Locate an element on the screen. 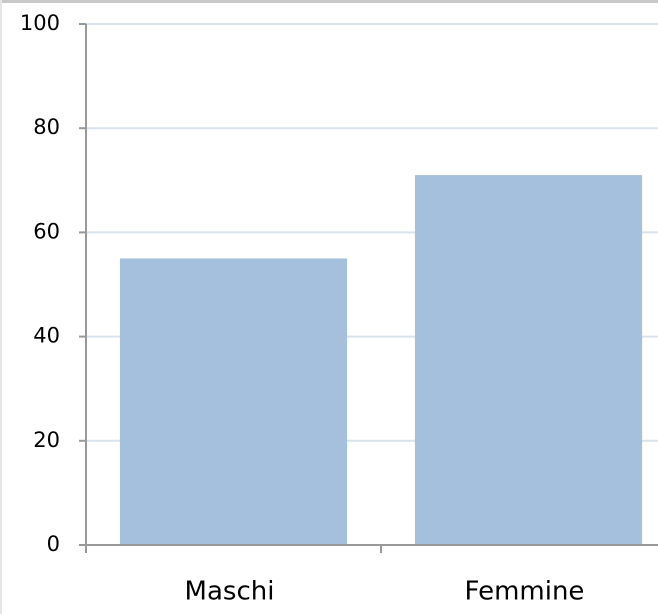 Image resolution: width=658 pixels, height=614 pixels. left-border is located at coordinates (1, 307).